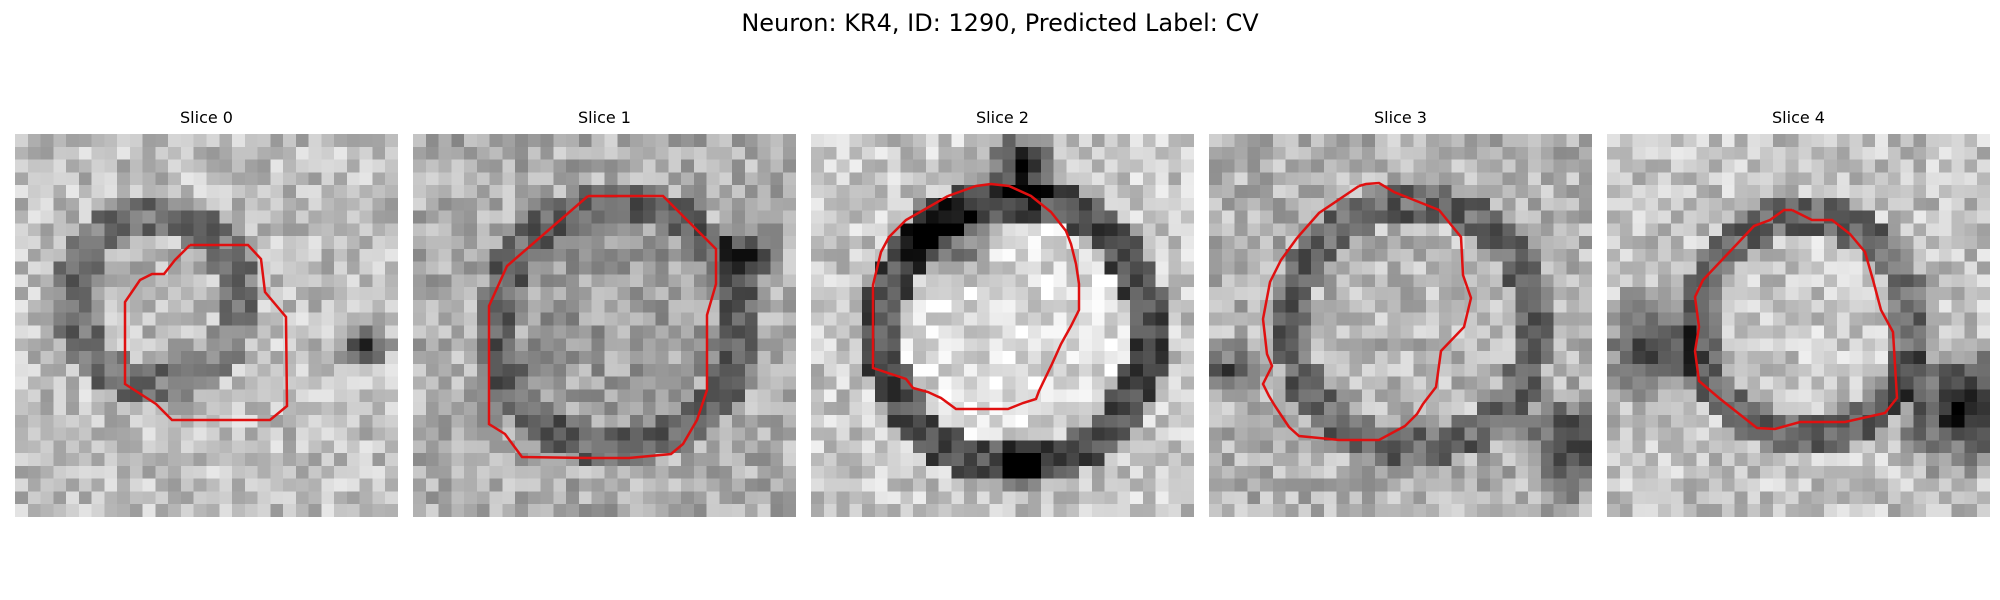  I want to click on slice-panel-1: Slice 1, so click(604, 312).